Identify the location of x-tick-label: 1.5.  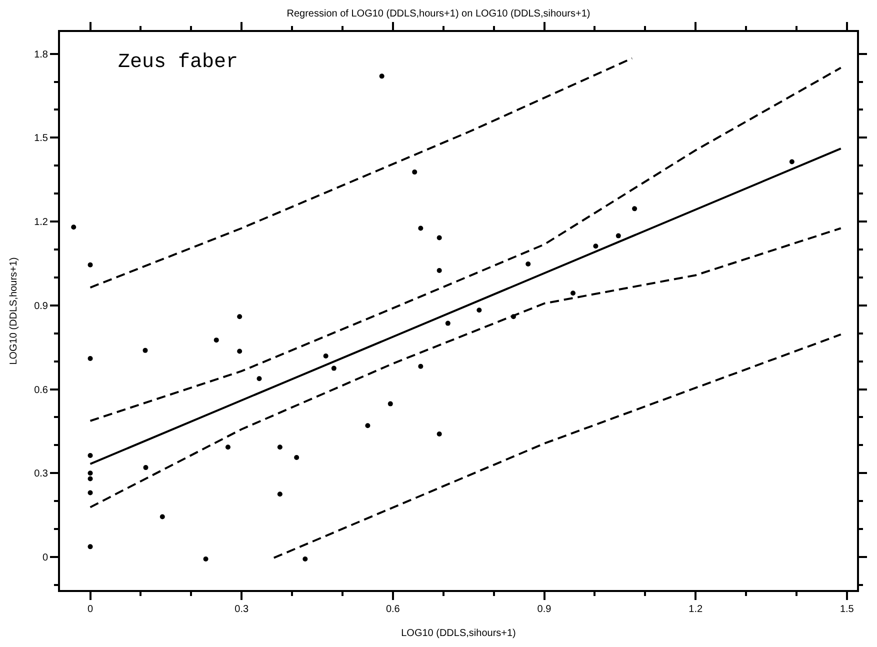
(847, 609).